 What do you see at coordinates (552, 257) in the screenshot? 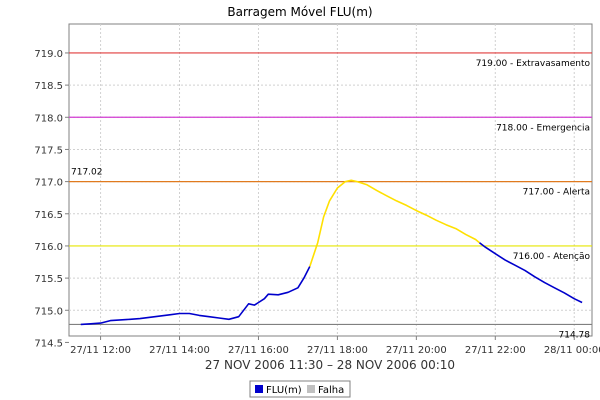
I see `reference-line-label: 716.00 - Atenção` at bounding box center [552, 257].